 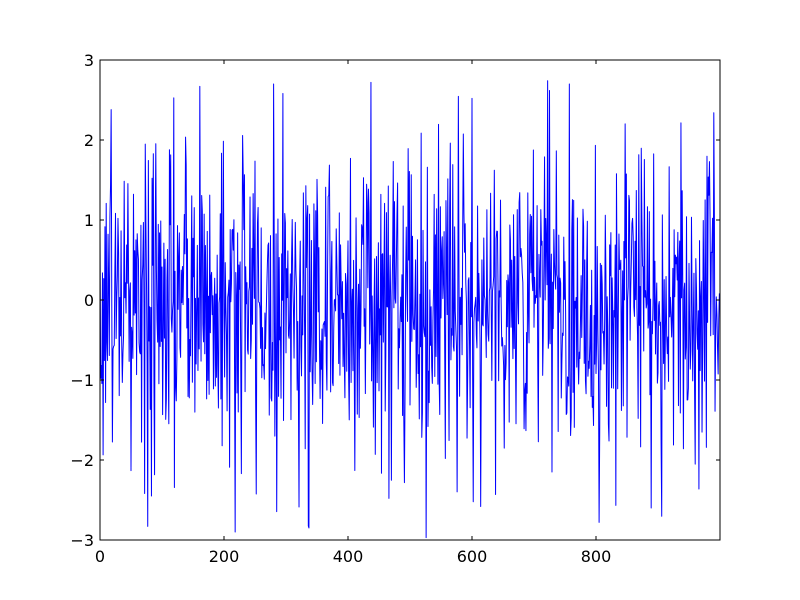 I want to click on y-tick-label: −2, so click(x=82, y=460).